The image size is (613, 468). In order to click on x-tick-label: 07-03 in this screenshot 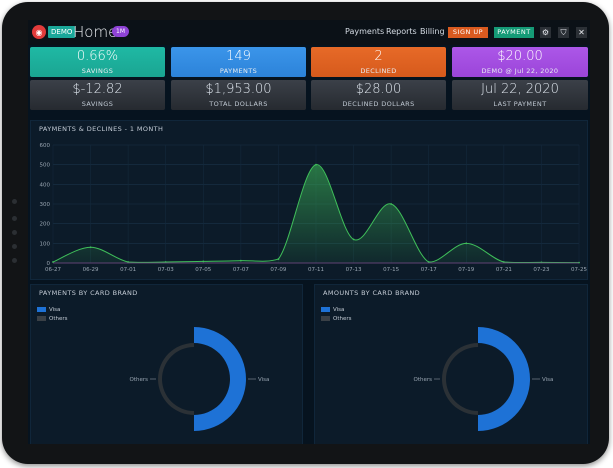, I will do `click(166, 270)`.